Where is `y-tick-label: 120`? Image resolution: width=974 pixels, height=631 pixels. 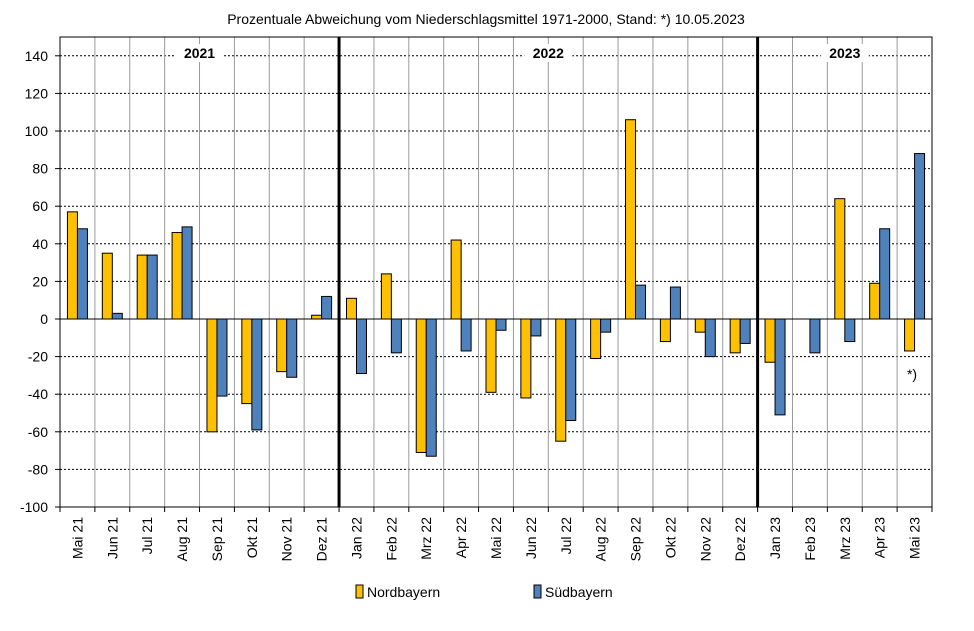 y-tick-label: 120 is located at coordinates (37, 93).